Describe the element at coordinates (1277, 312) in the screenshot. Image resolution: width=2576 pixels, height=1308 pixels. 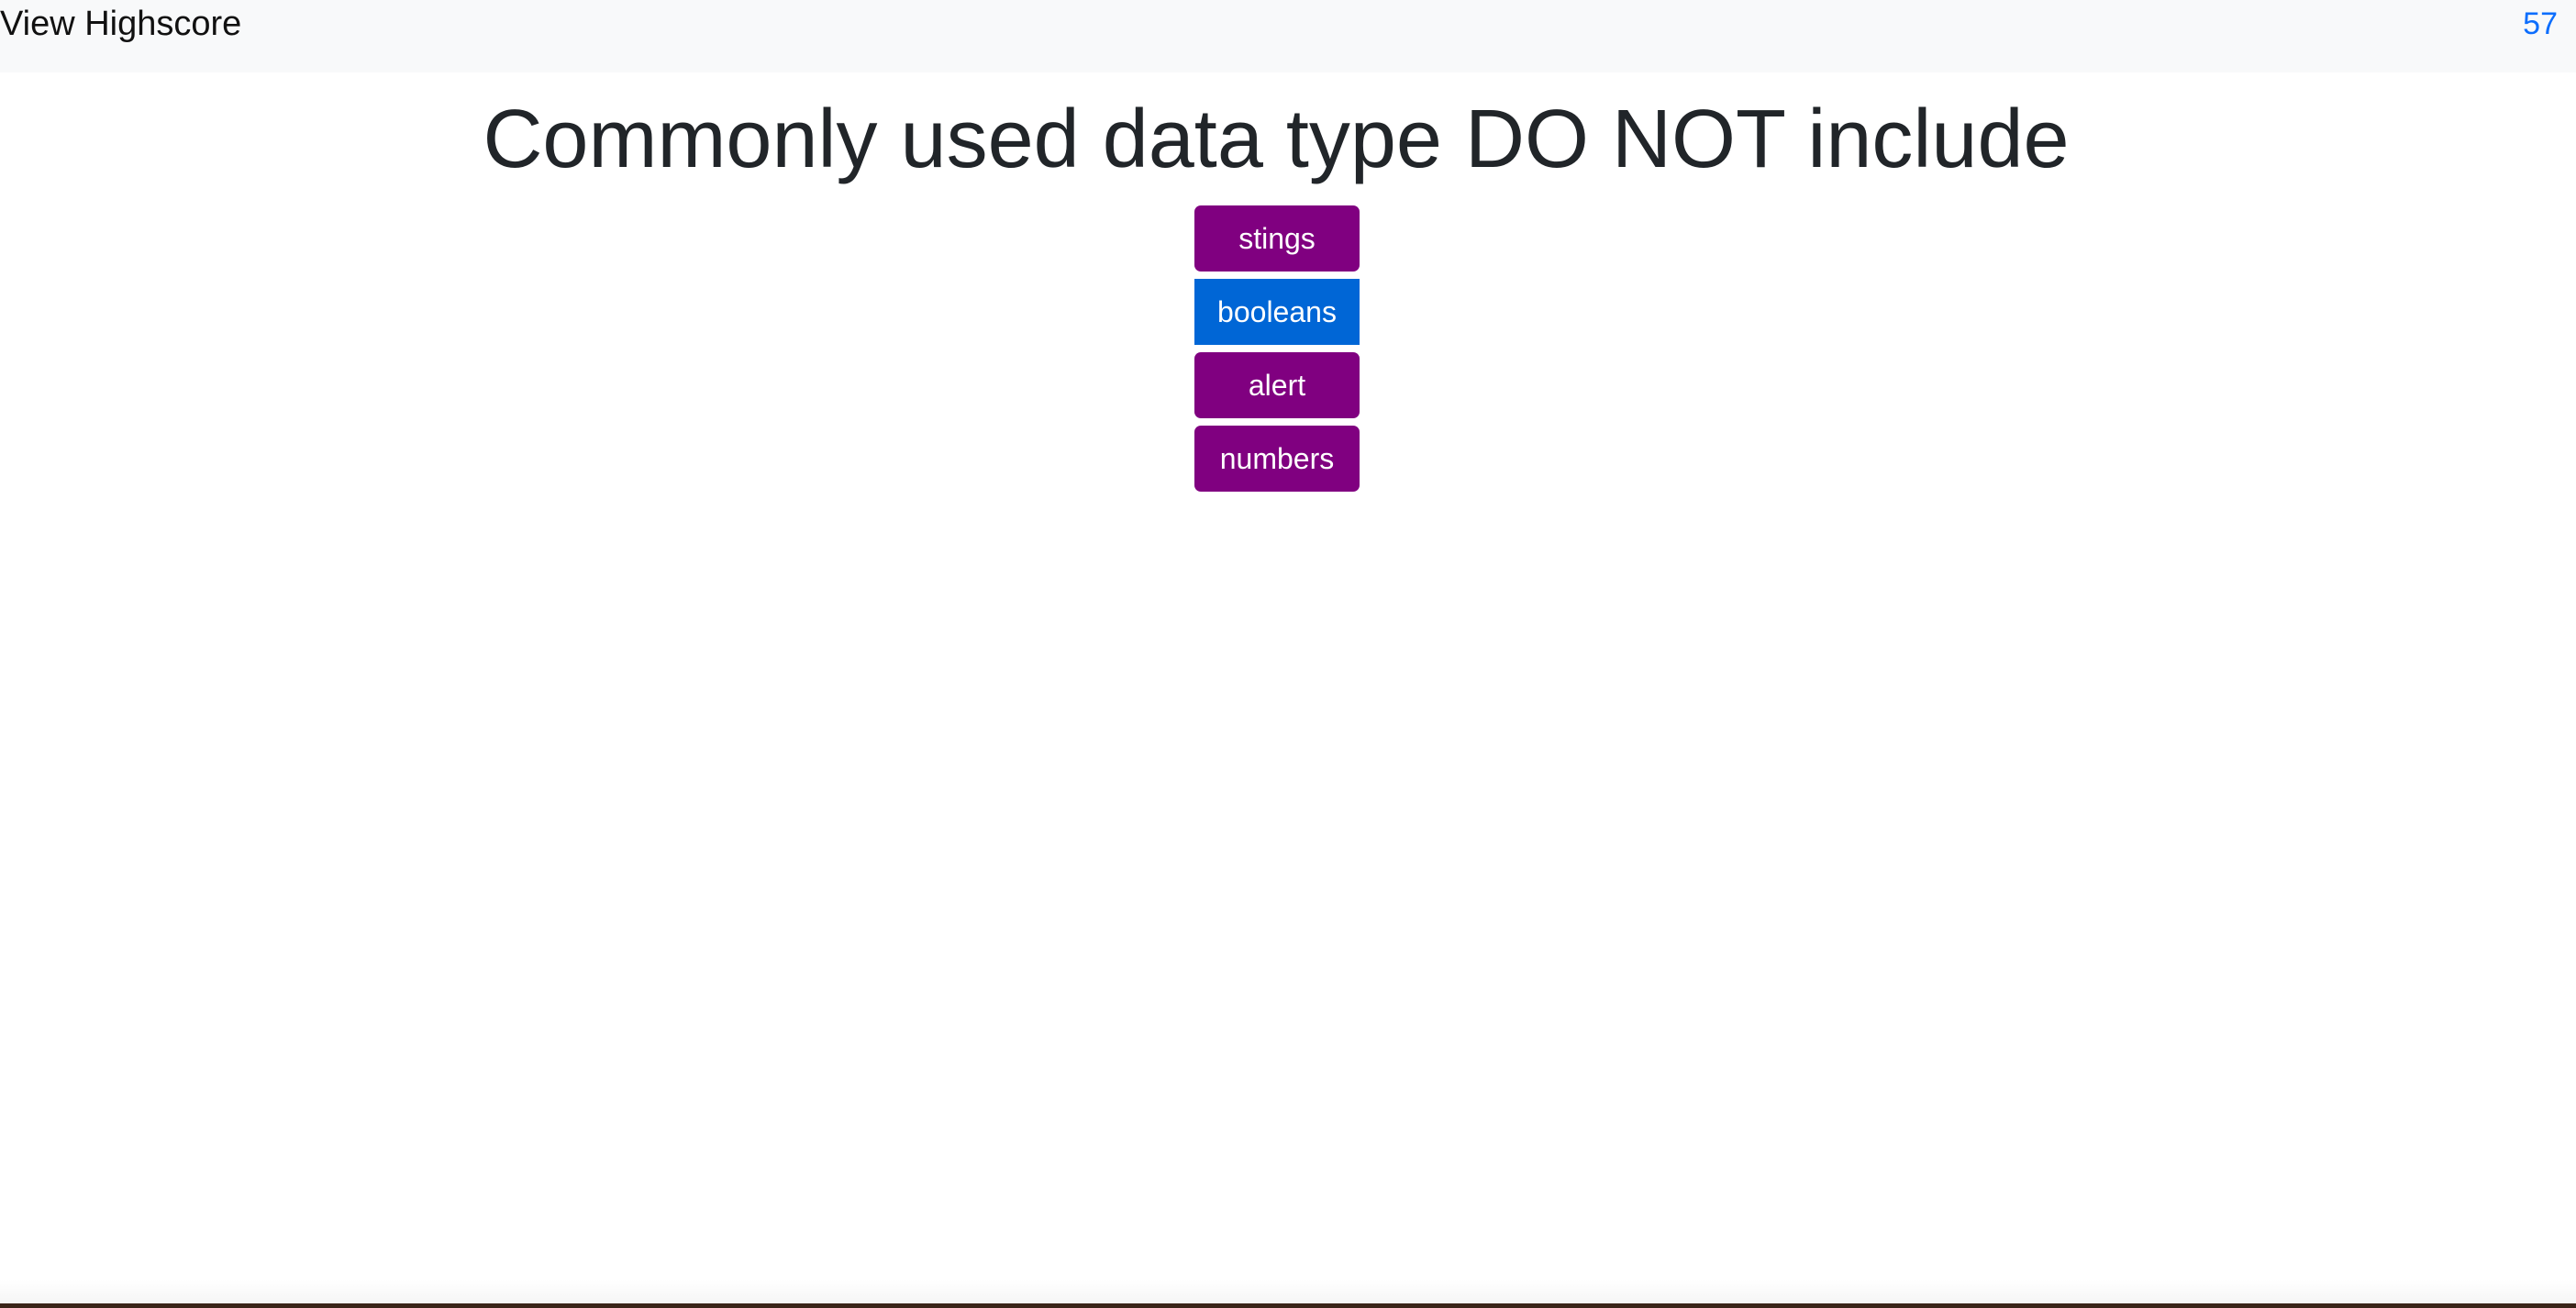
I see `answer-button-booleans: booleans` at that location.